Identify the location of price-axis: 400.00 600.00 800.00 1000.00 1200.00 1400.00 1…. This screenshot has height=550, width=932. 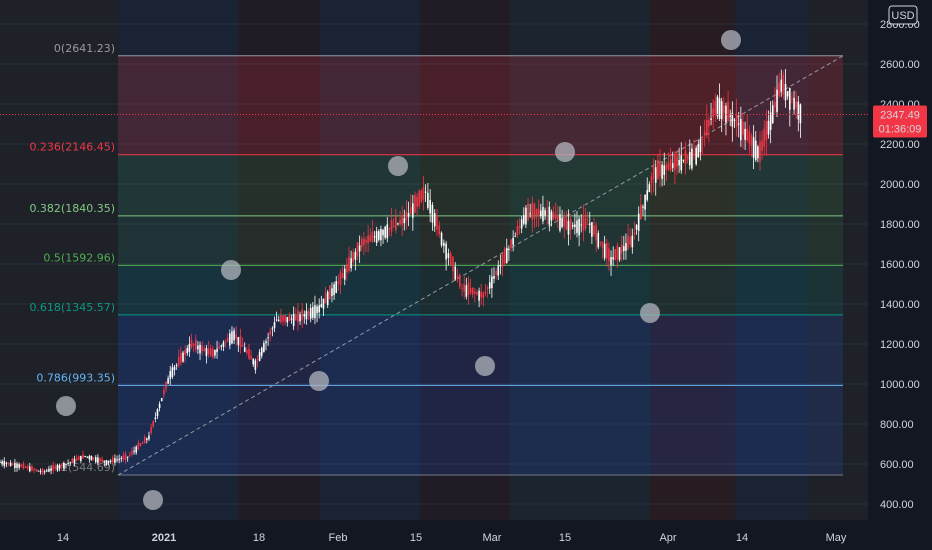
(900, 260).